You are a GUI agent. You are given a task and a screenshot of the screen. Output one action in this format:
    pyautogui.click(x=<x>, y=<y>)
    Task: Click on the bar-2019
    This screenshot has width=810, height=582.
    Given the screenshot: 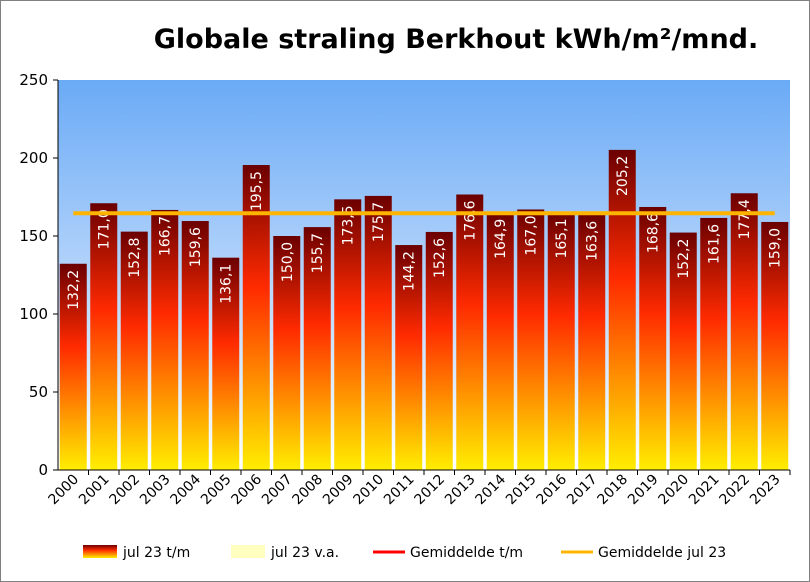 What is the action you would take?
    pyautogui.click(x=653, y=338)
    